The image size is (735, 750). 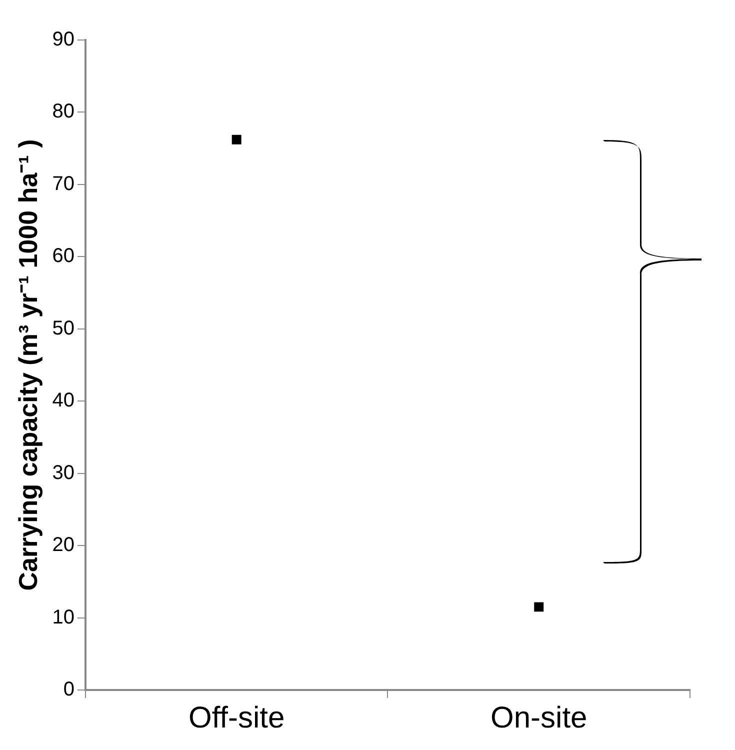 I want to click on y-tick-label: 20, so click(x=63, y=545).